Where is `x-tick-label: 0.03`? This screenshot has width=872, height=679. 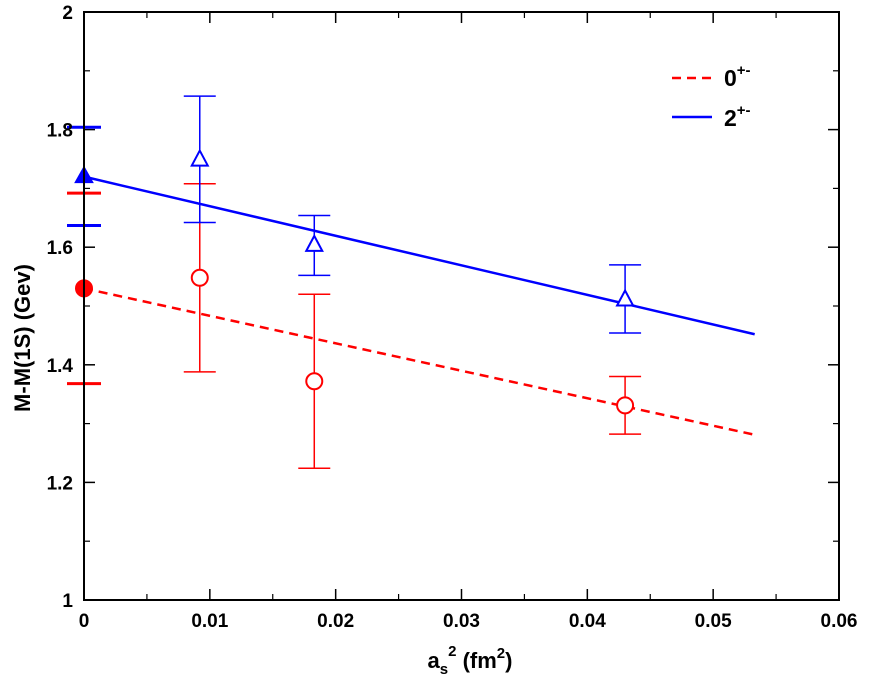 x-tick-label: 0.03 is located at coordinates (461, 621).